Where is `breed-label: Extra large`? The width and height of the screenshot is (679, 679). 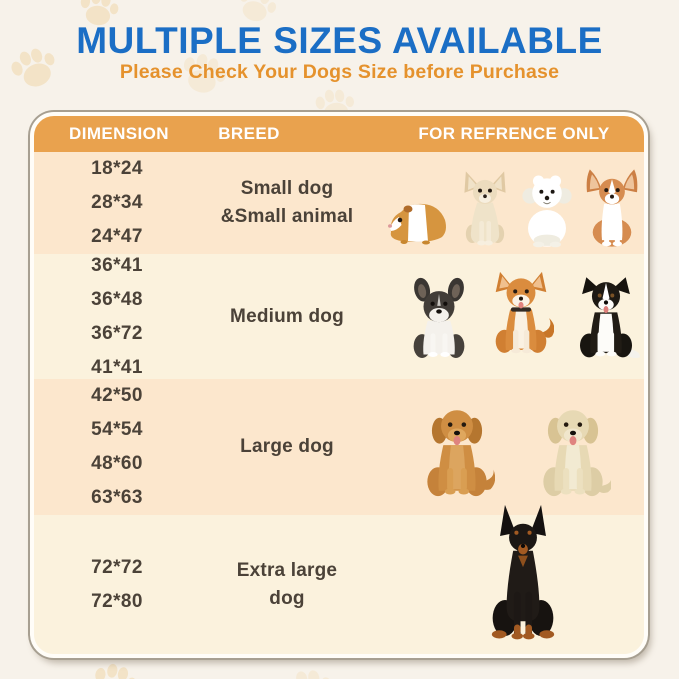 breed-label: Extra large is located at coordinates (287, 570).